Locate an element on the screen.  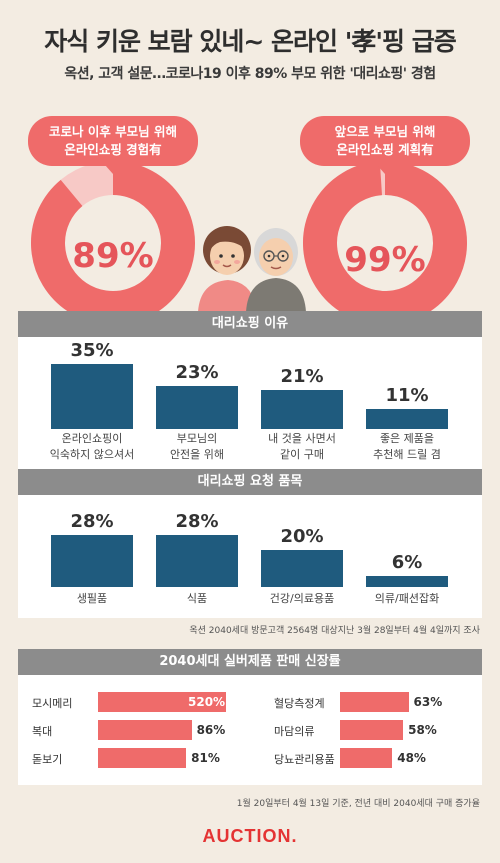
growth-value-0: 520% is located at coordinates (207, 702).